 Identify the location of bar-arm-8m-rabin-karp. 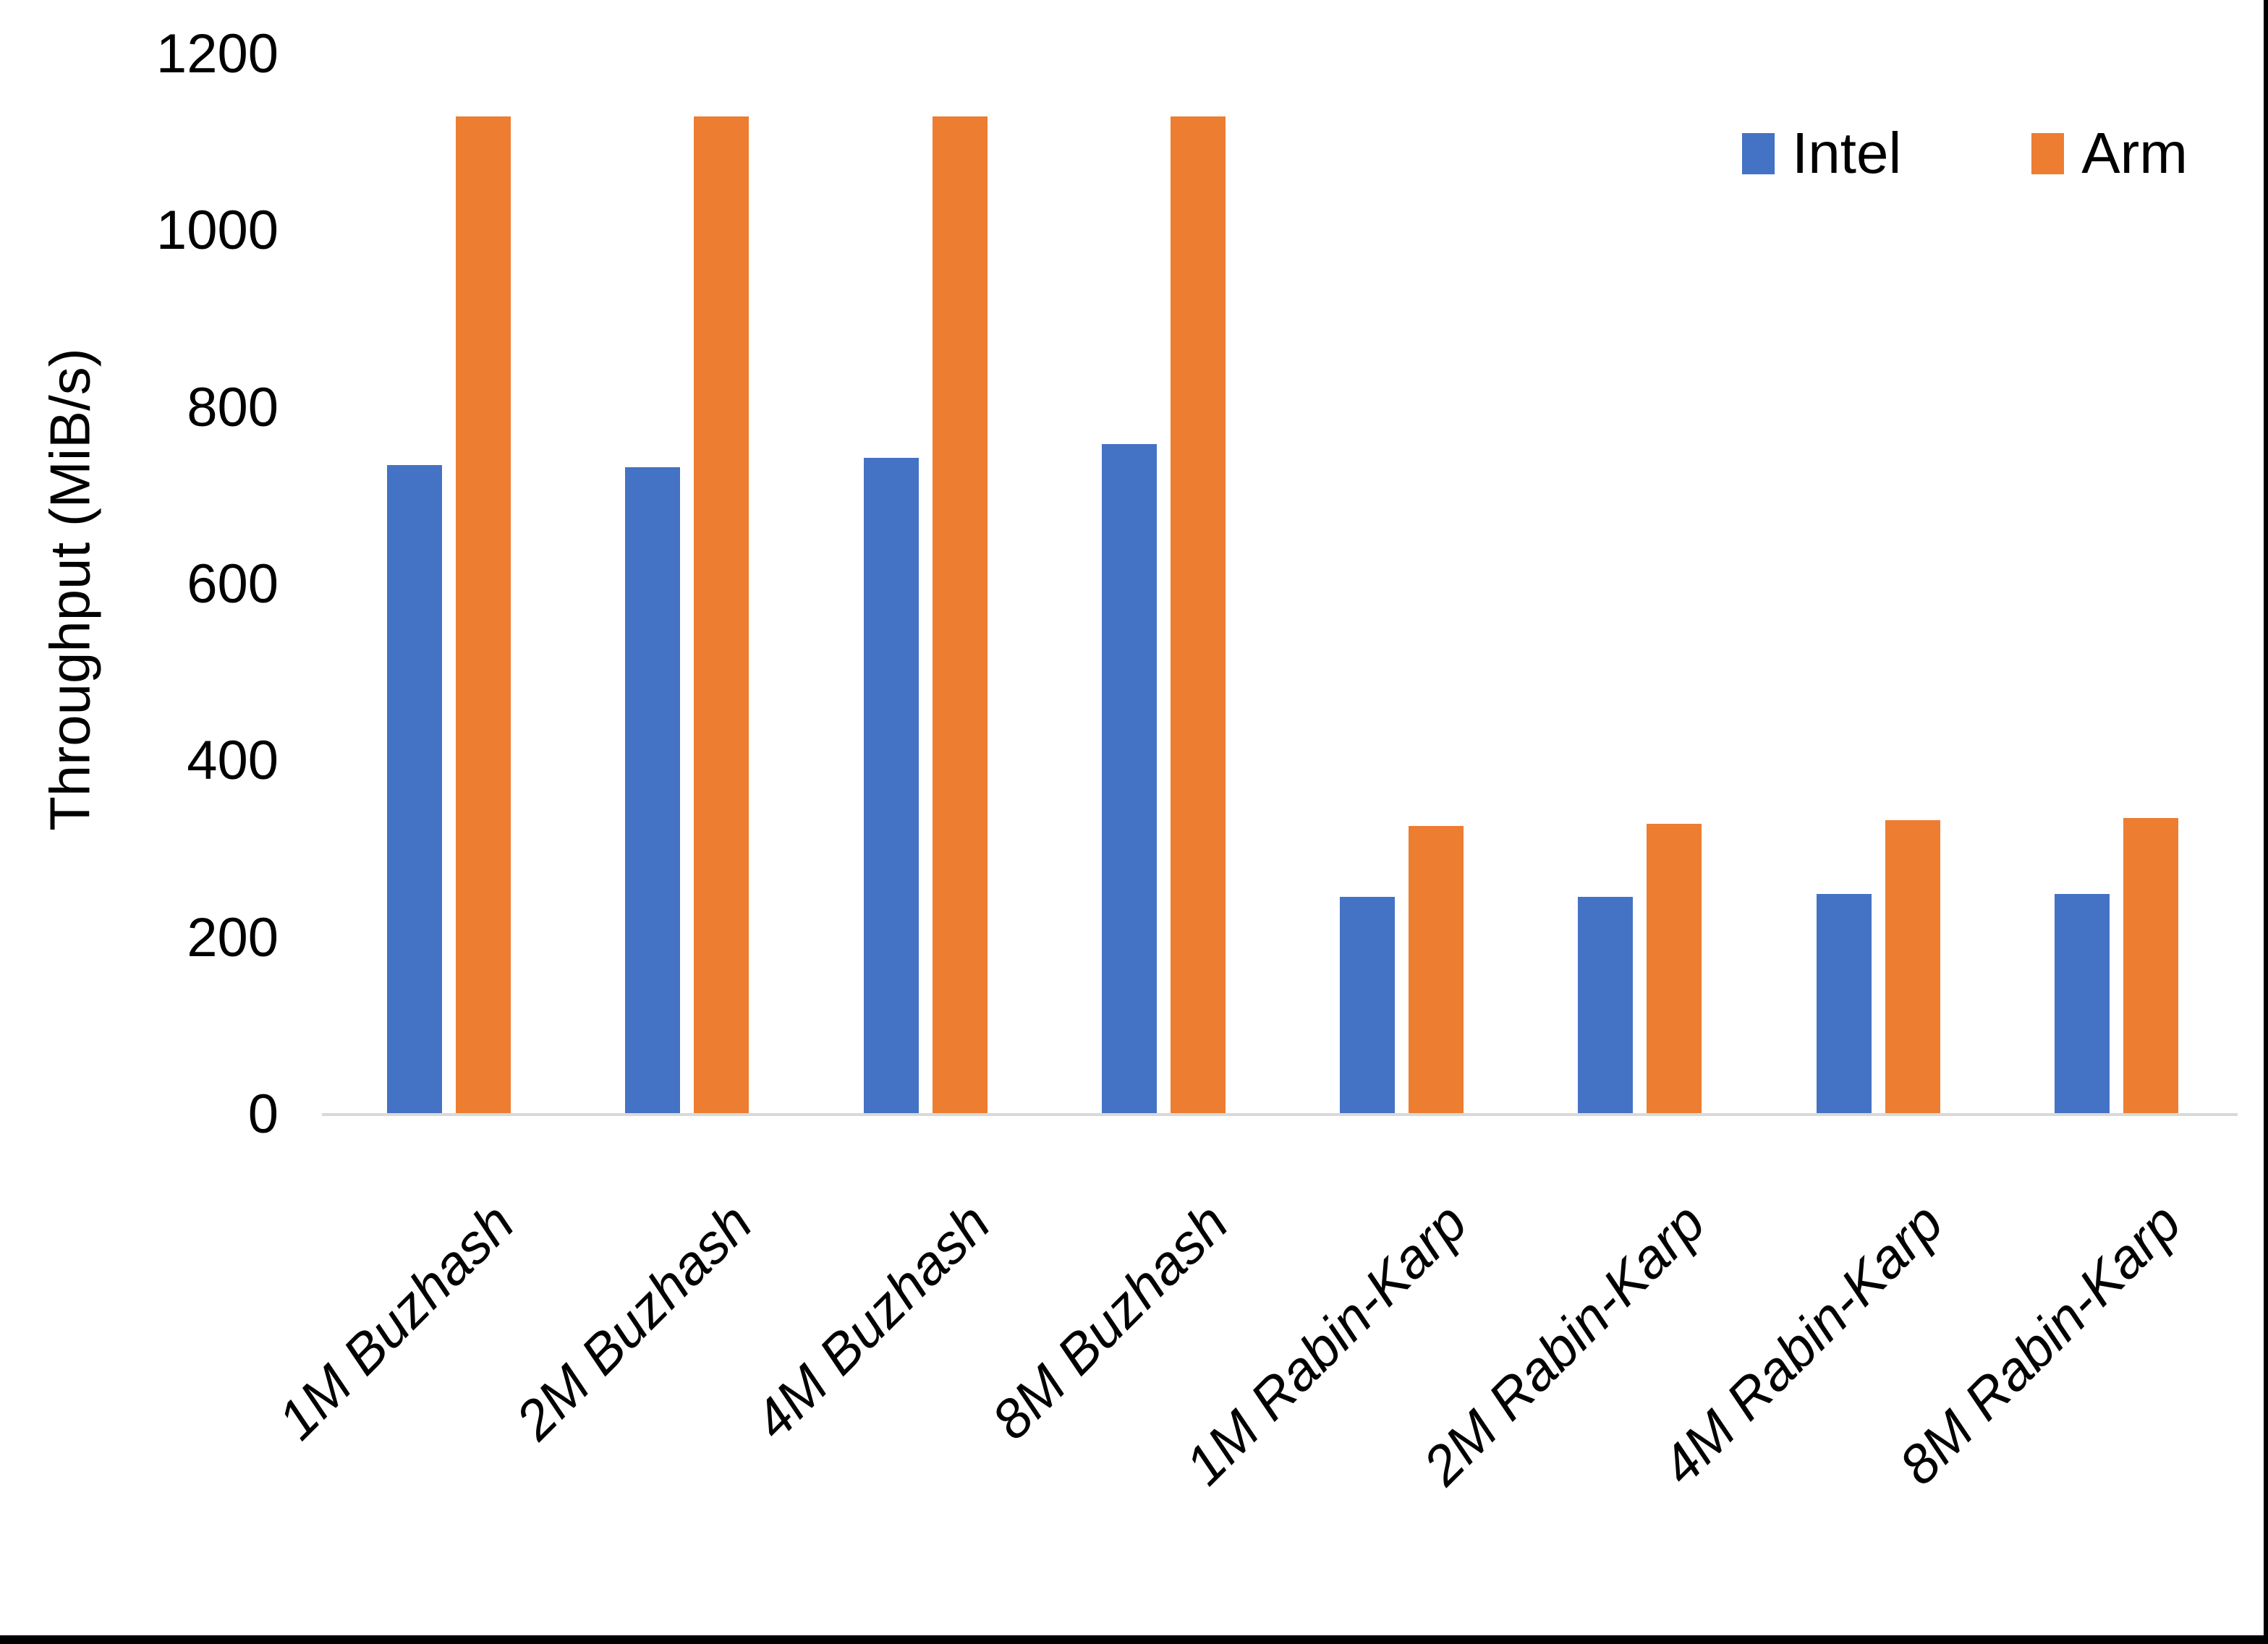
(2150, 966).